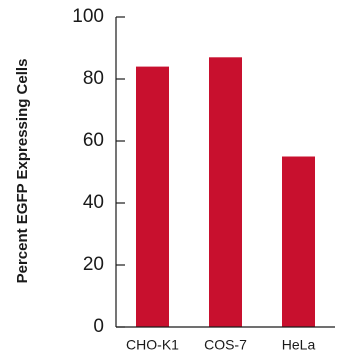 The width and height of the screenshot is (337, 357). Describe the element at coordinates (93, 140) in the screenshot. I see `y-tick-label: 60` at that location.